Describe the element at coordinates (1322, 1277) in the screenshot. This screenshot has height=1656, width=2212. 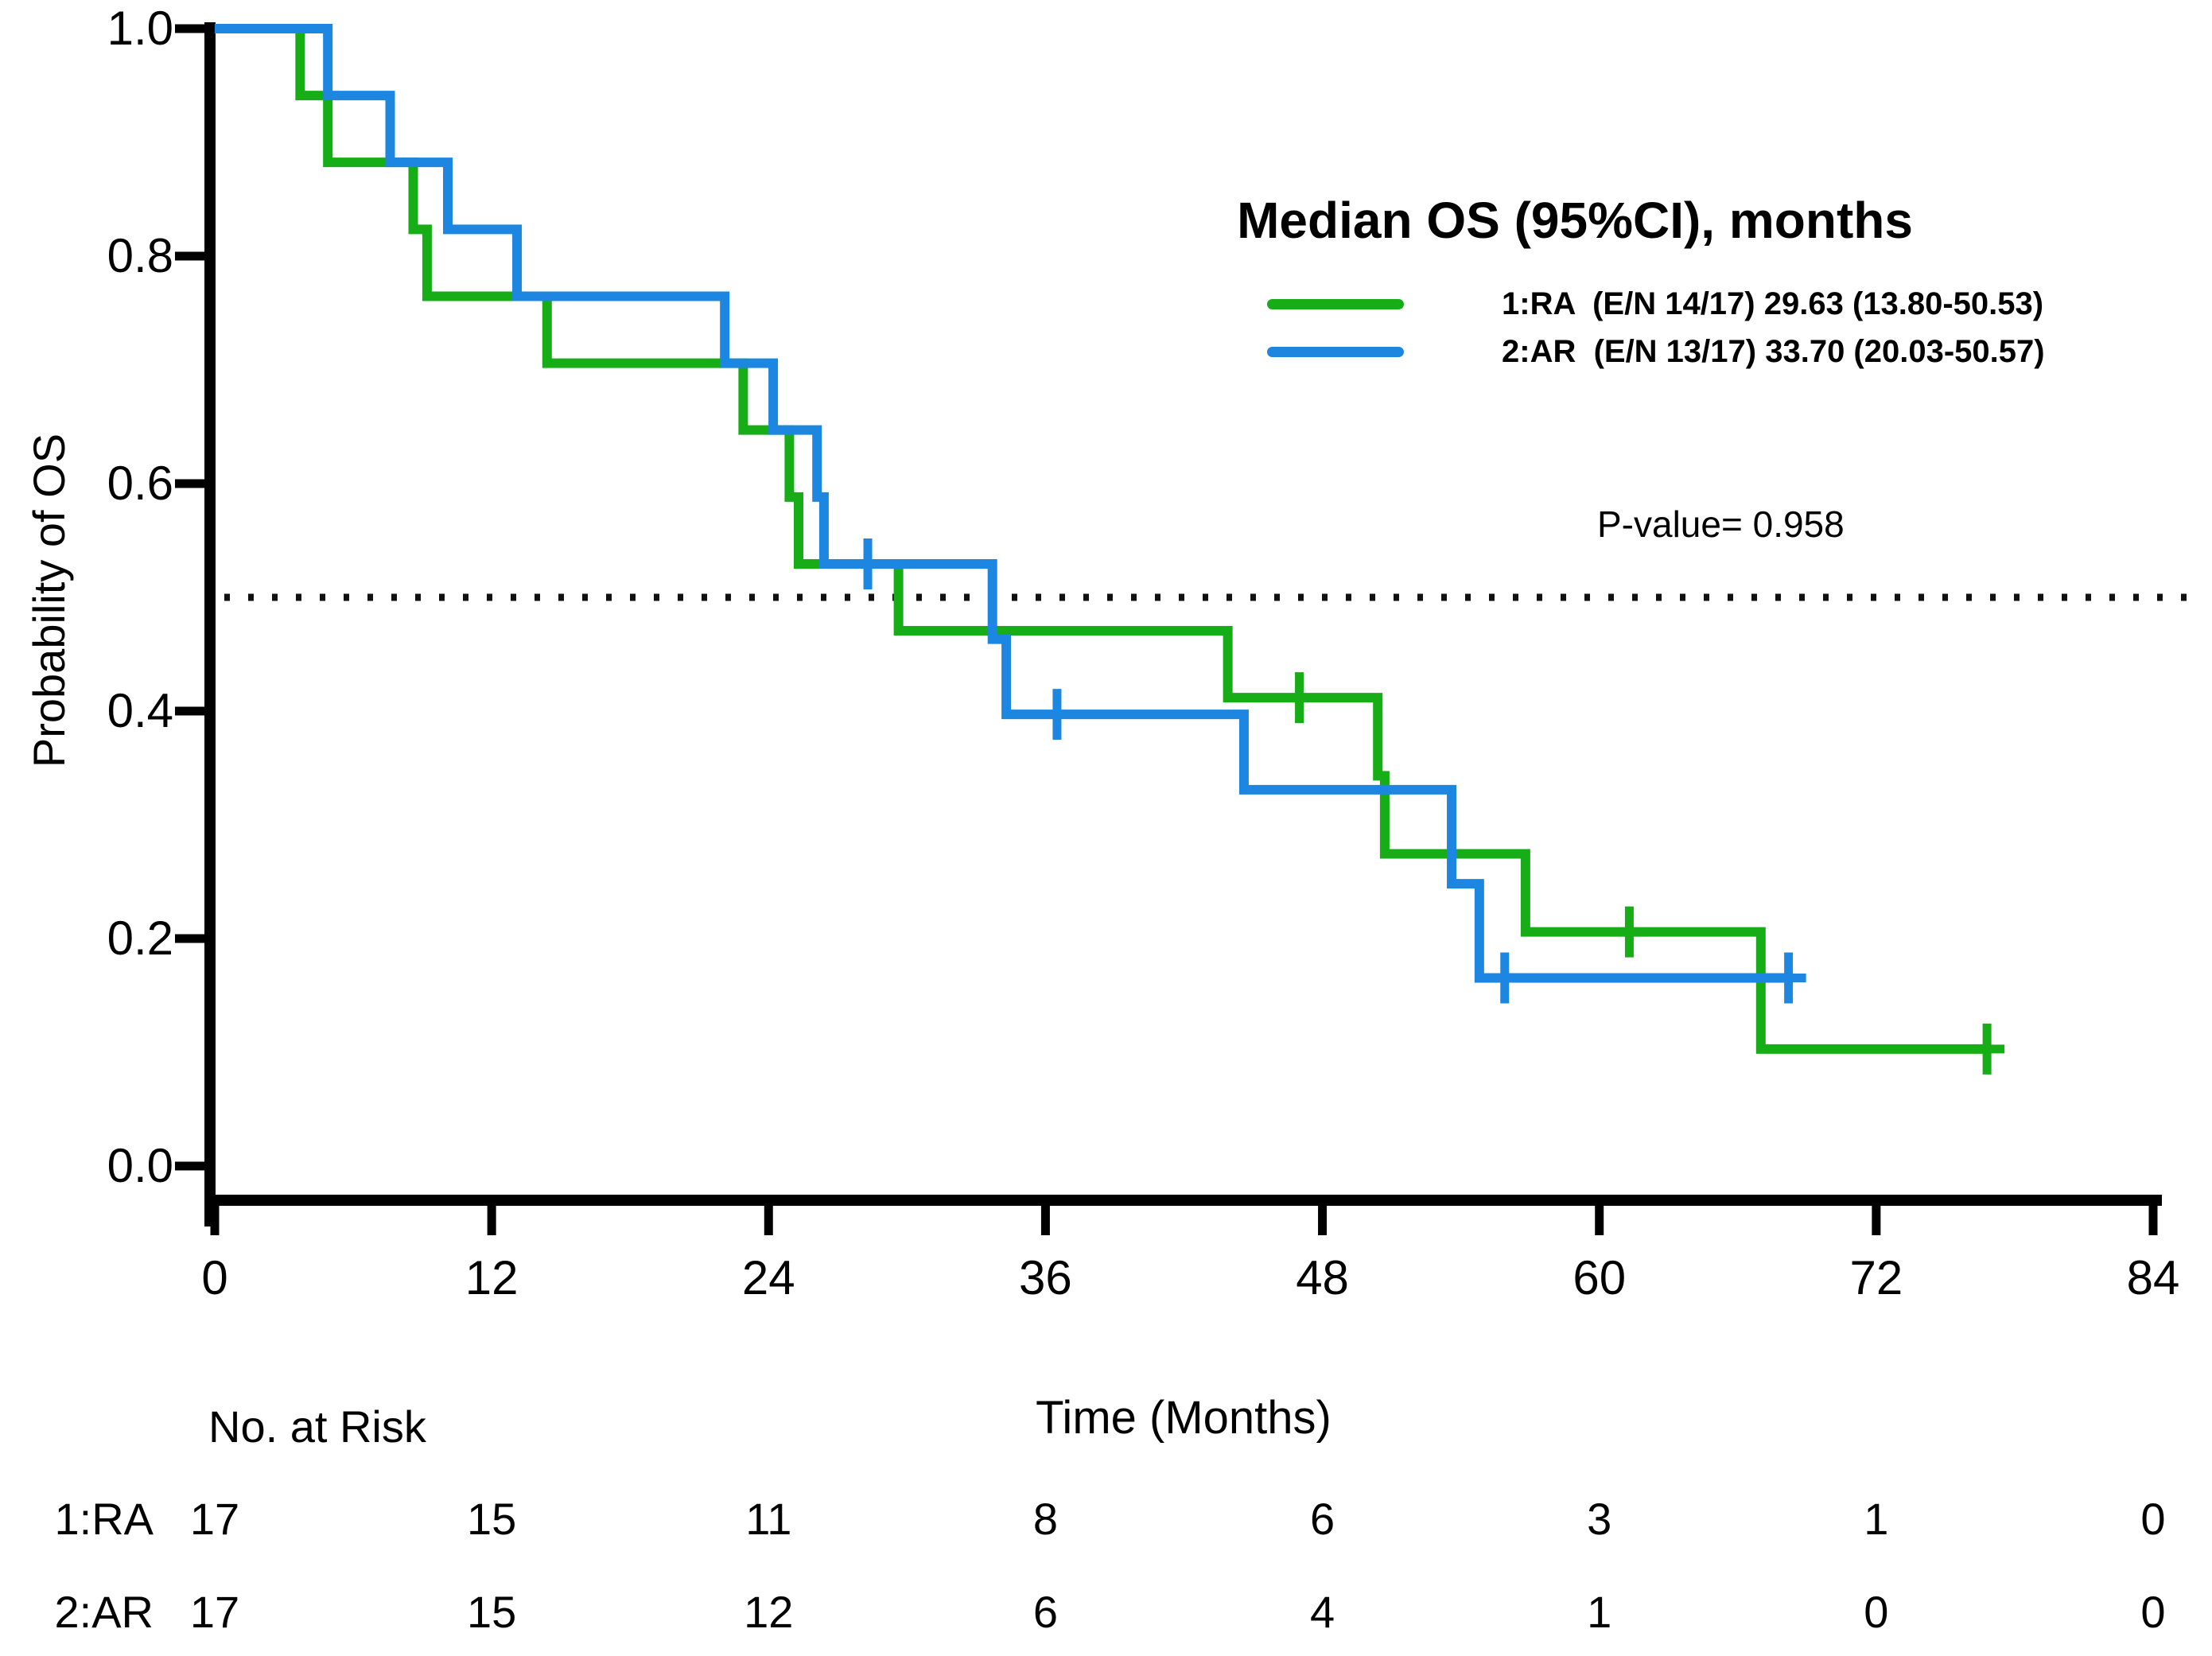
I see `x-tick-label: 48` at that location.